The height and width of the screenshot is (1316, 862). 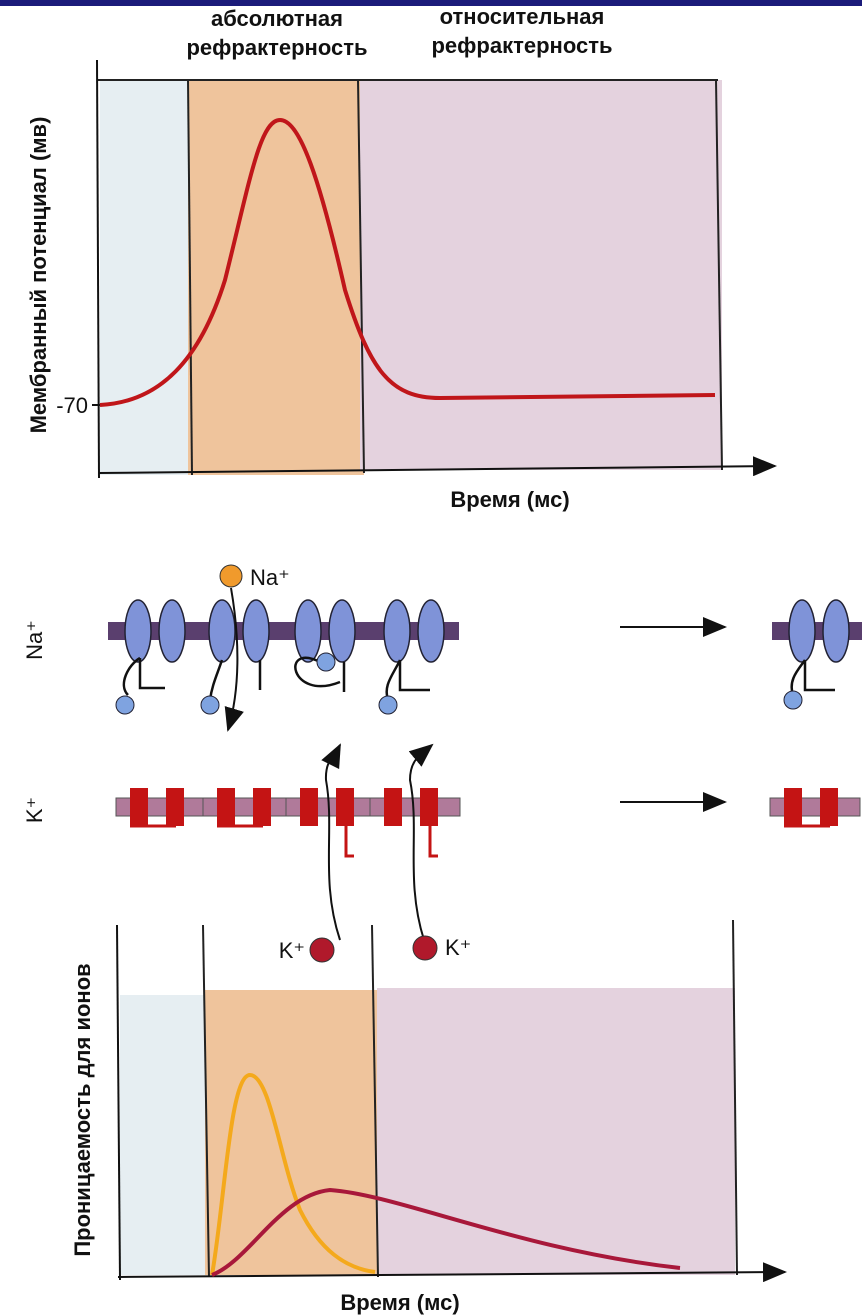 What do you see at coordinates (38, 275) in the screenshot?
I see `y-axis-label: Мембранный потенциал (мв)` at bounding box center [38, 275].